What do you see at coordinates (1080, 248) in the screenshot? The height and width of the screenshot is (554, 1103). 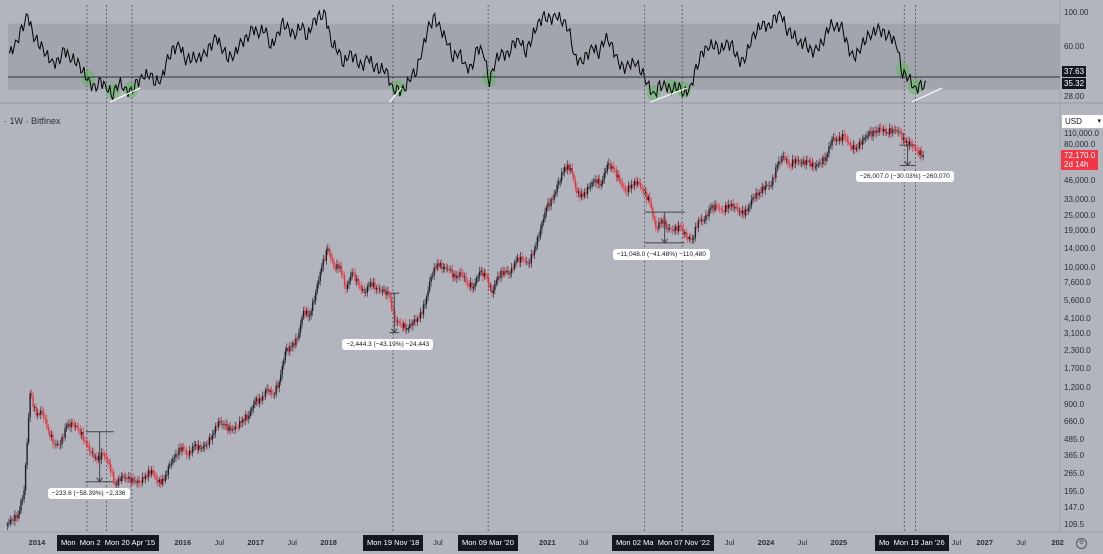 I see `price-tick: 14,000.0` at bounding box center [1080, 248].